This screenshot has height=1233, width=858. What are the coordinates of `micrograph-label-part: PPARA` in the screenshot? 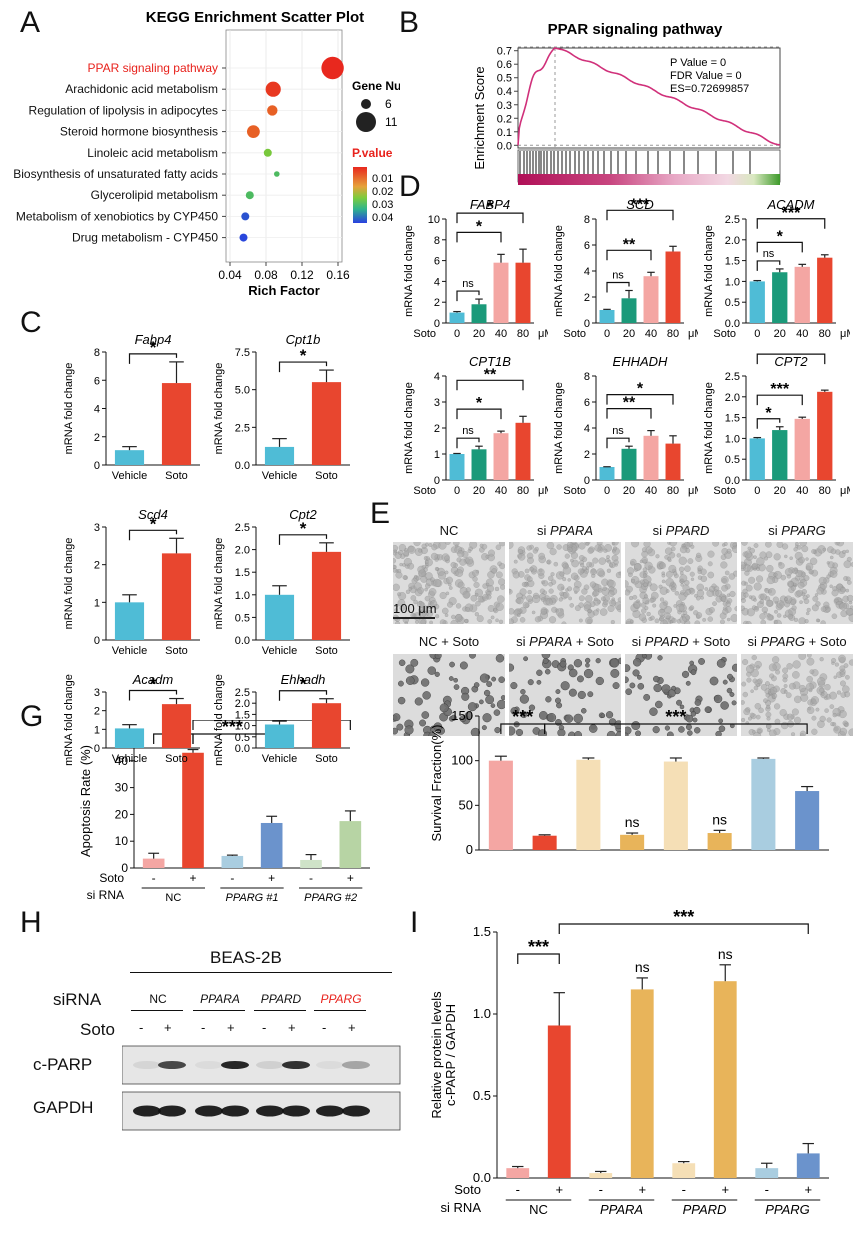 It's located at (551, 641).